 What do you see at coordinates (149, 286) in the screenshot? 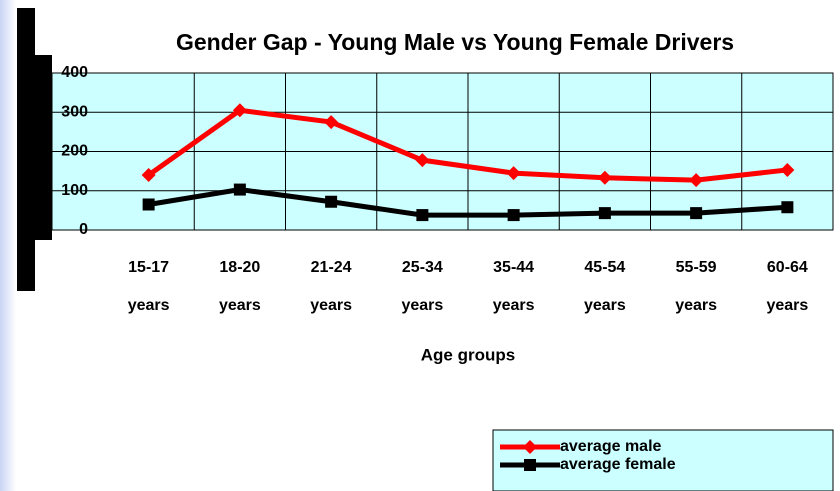
I see `x-tick-label: 15-17 years` at bounding box center [149, 286].